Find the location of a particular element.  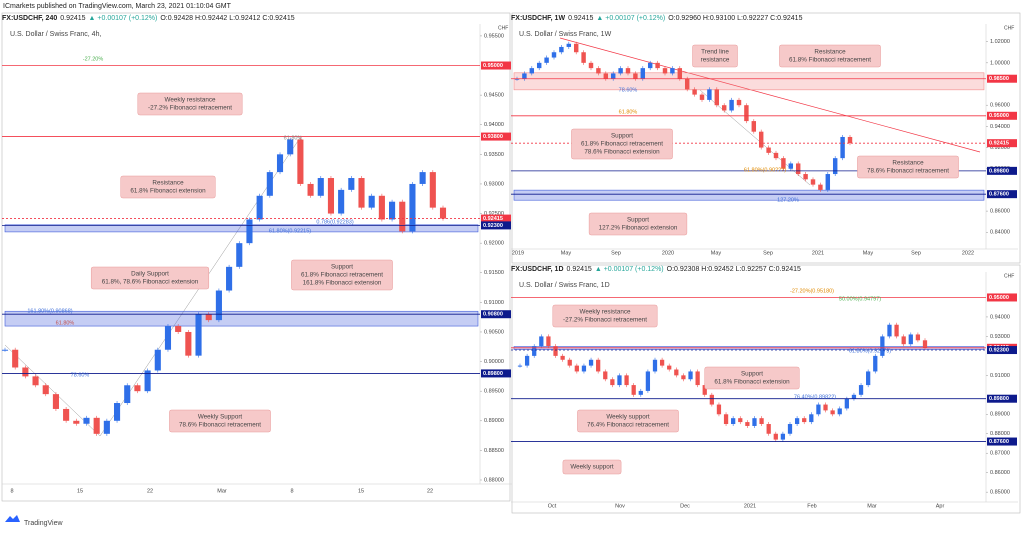

annotation-text: resistance is located at coordinates (715, 60).